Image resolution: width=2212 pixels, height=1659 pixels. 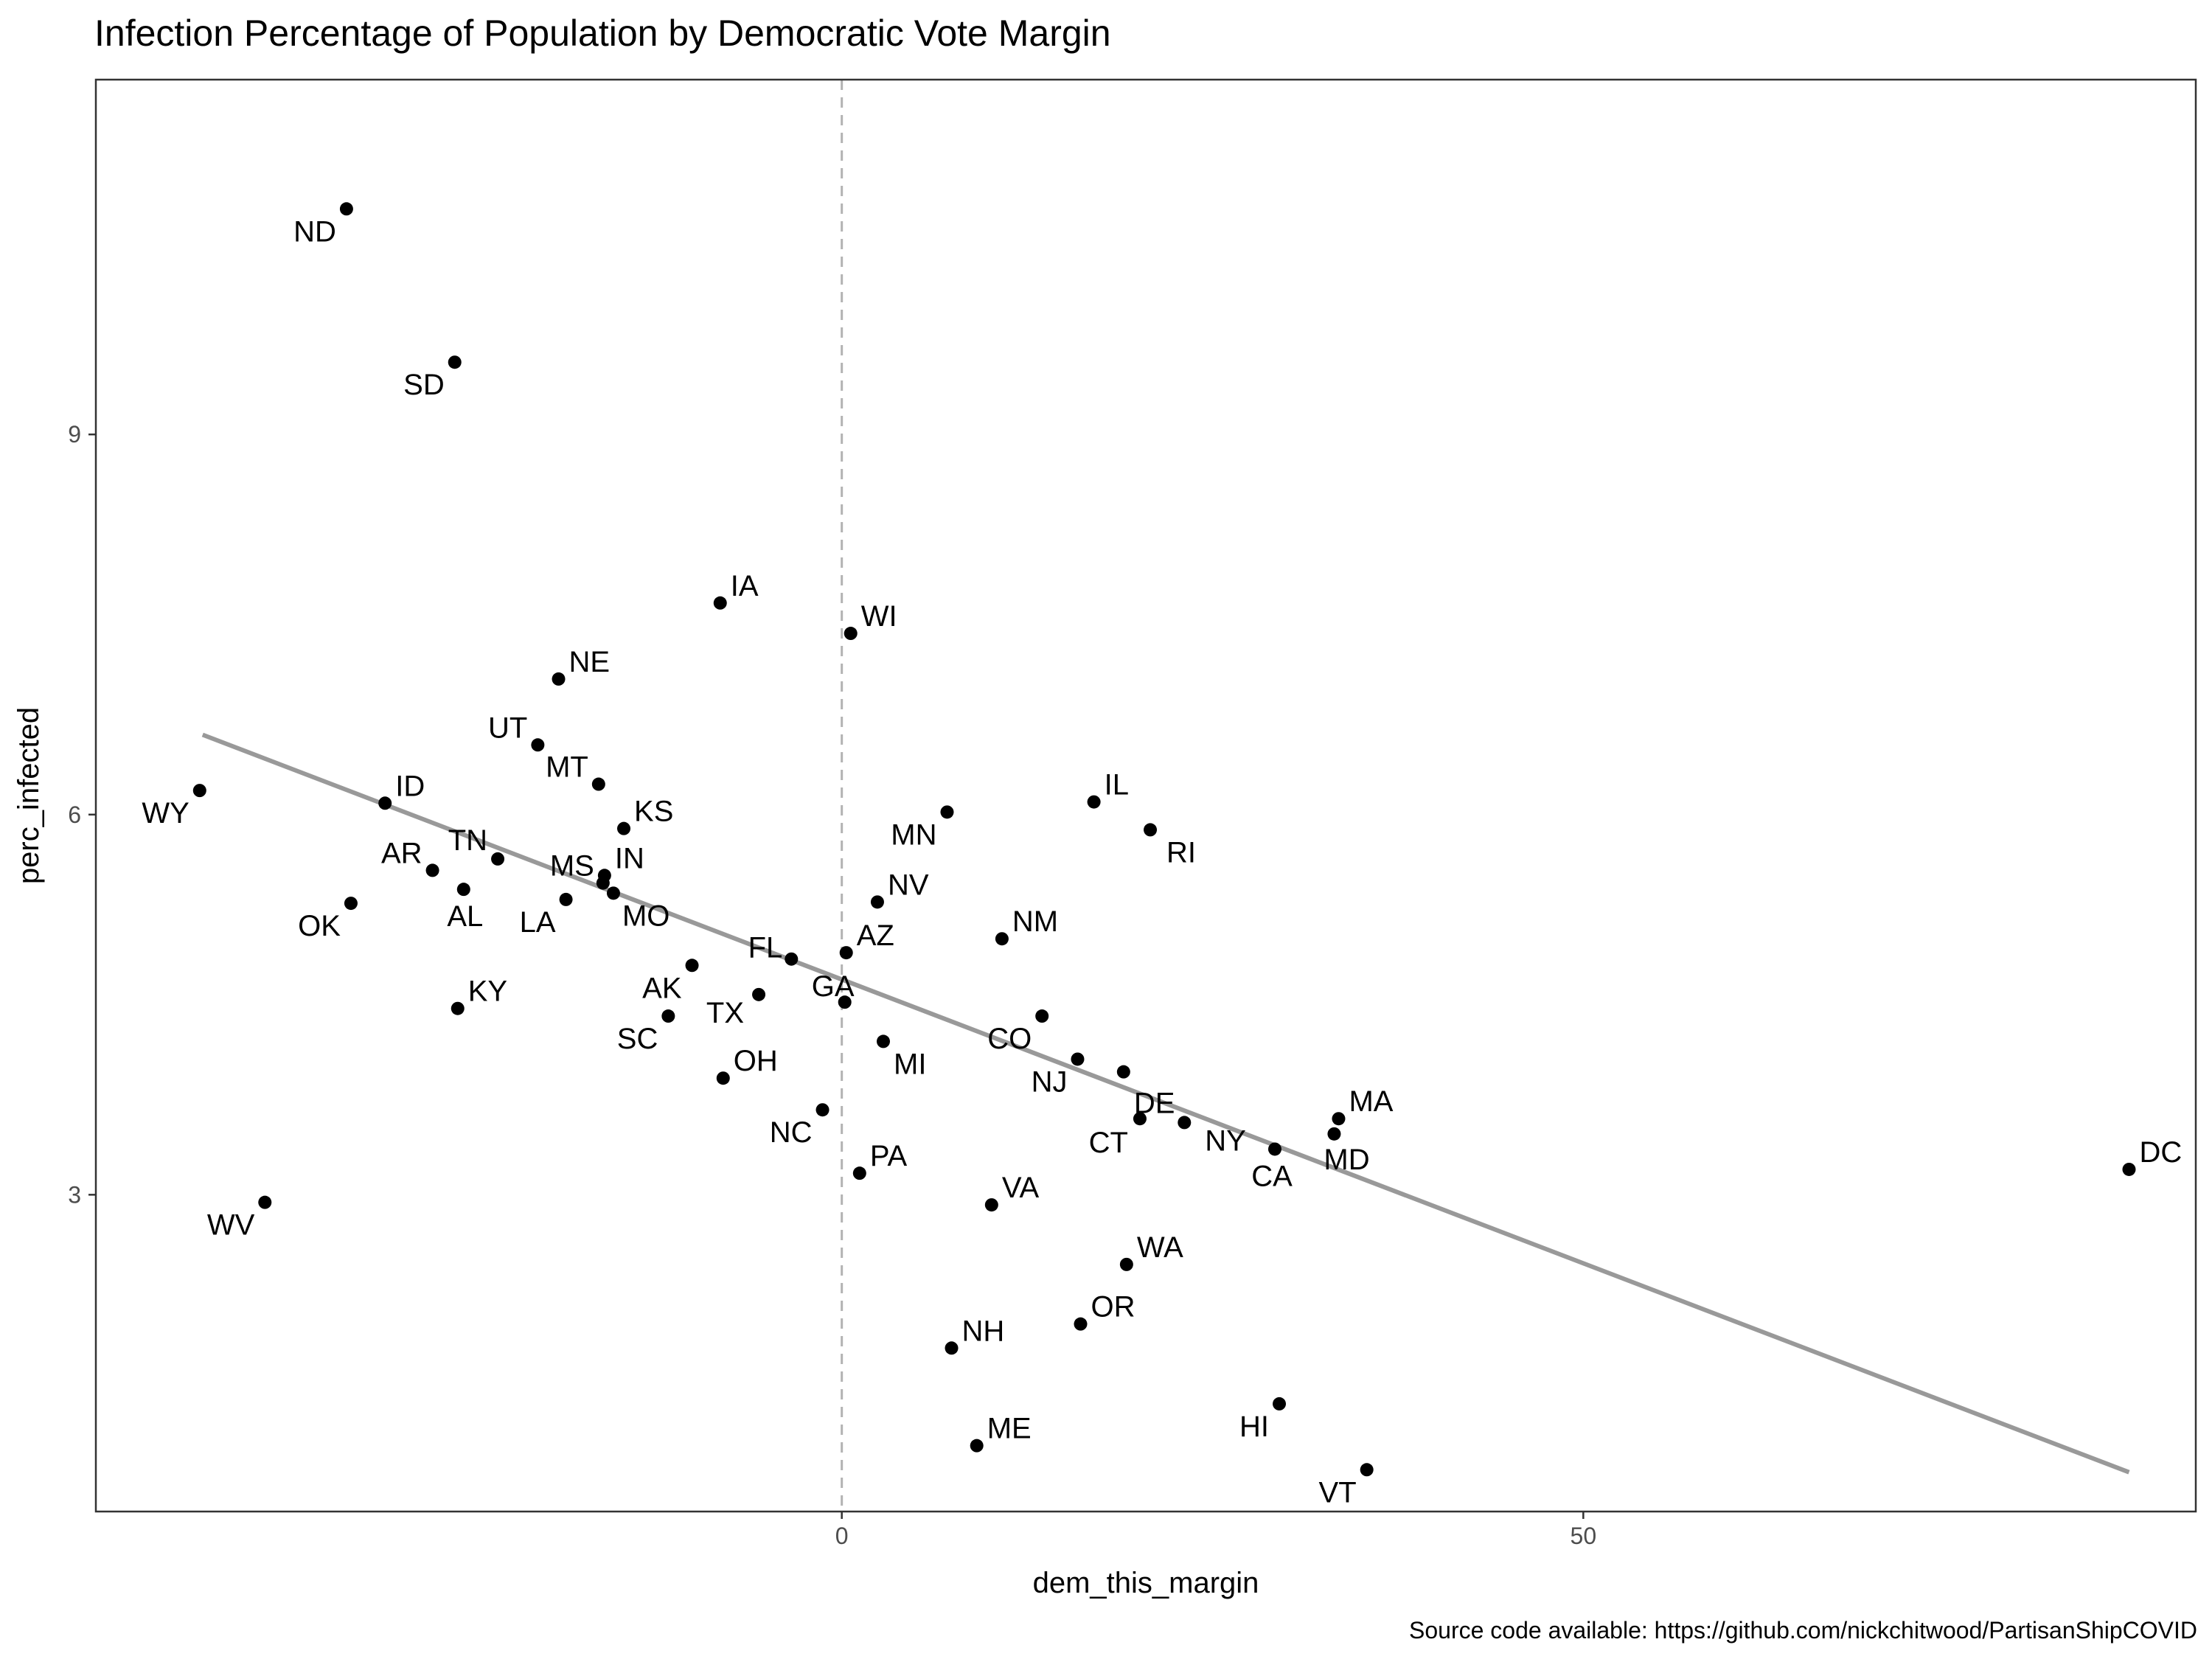 What do you see at coordinates (1584, 1536) in the screenshot?
I see `x-tick-label: 50` at bounding box center [1584, 1536].